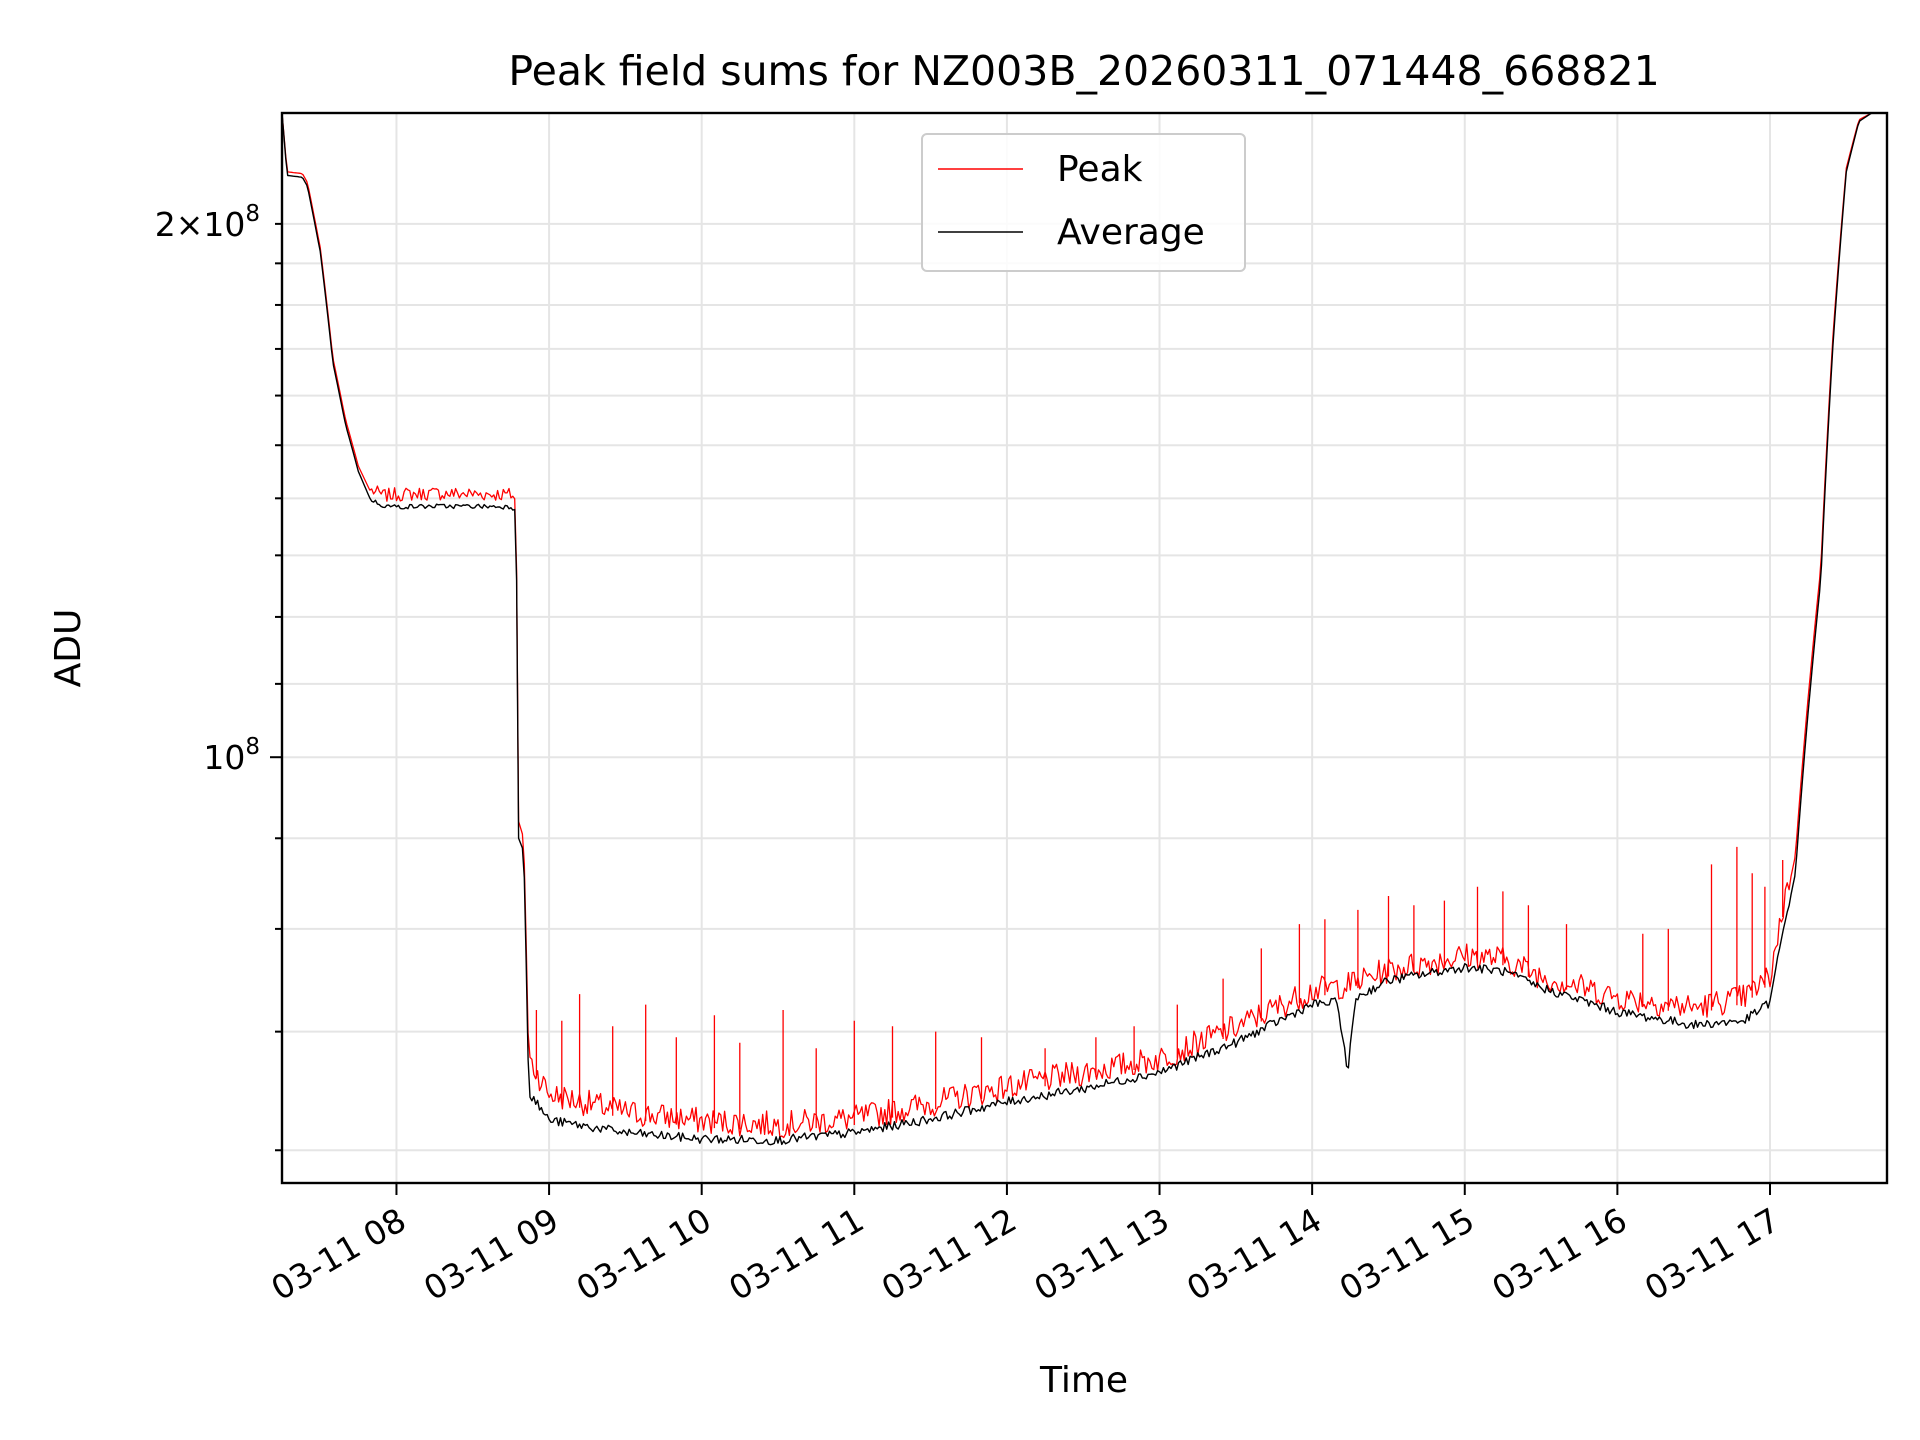  What do you see at coordinates (1083, 1380) in the screenshot?
I see `x-axis-label: Time` at bounding box center [1083, 1380].